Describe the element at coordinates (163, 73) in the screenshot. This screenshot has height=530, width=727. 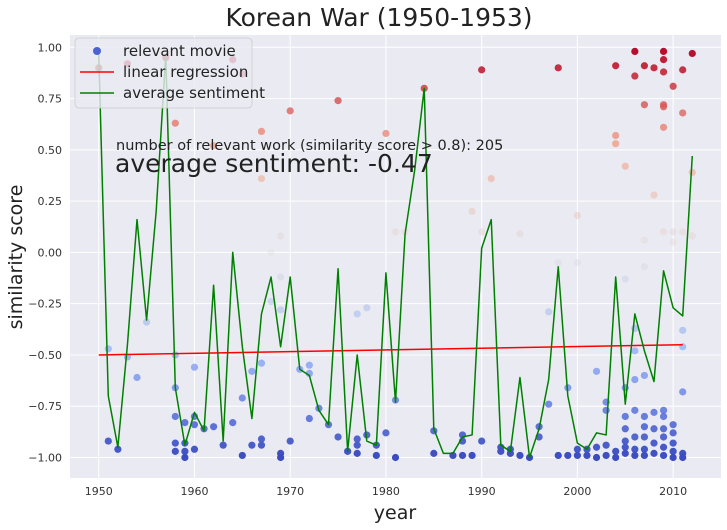
I see `legend-box` at that location.